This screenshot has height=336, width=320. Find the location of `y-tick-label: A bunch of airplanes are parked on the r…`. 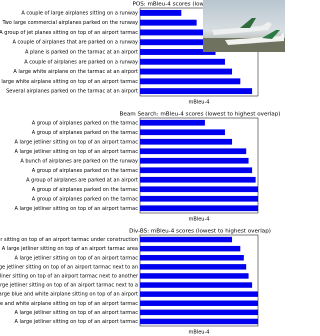

y-tick-label: A bunch of airplanes are parked on the r… is located at coordinates (79, 161).